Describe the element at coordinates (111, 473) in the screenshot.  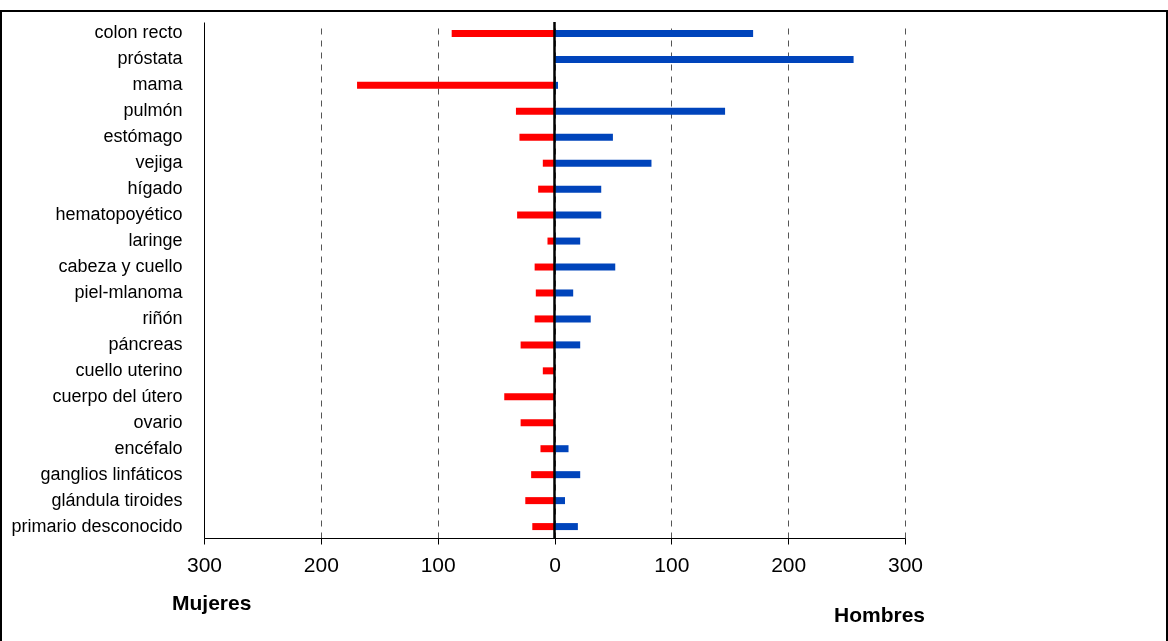
I see `y-tick-label: ganglios linfáticos` at that location.